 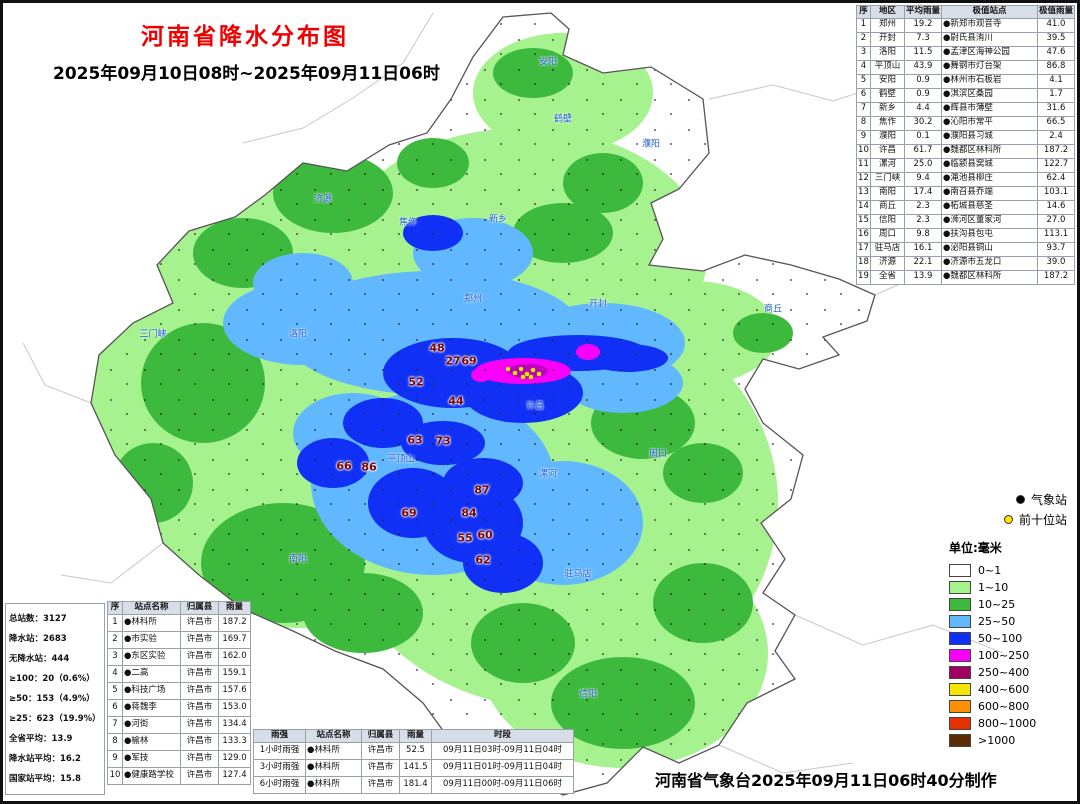 What do you see at coordinates (279, 750) in the screenshot?
I see `table-cell: 1小时雨强` at bounding box center [279, 750].